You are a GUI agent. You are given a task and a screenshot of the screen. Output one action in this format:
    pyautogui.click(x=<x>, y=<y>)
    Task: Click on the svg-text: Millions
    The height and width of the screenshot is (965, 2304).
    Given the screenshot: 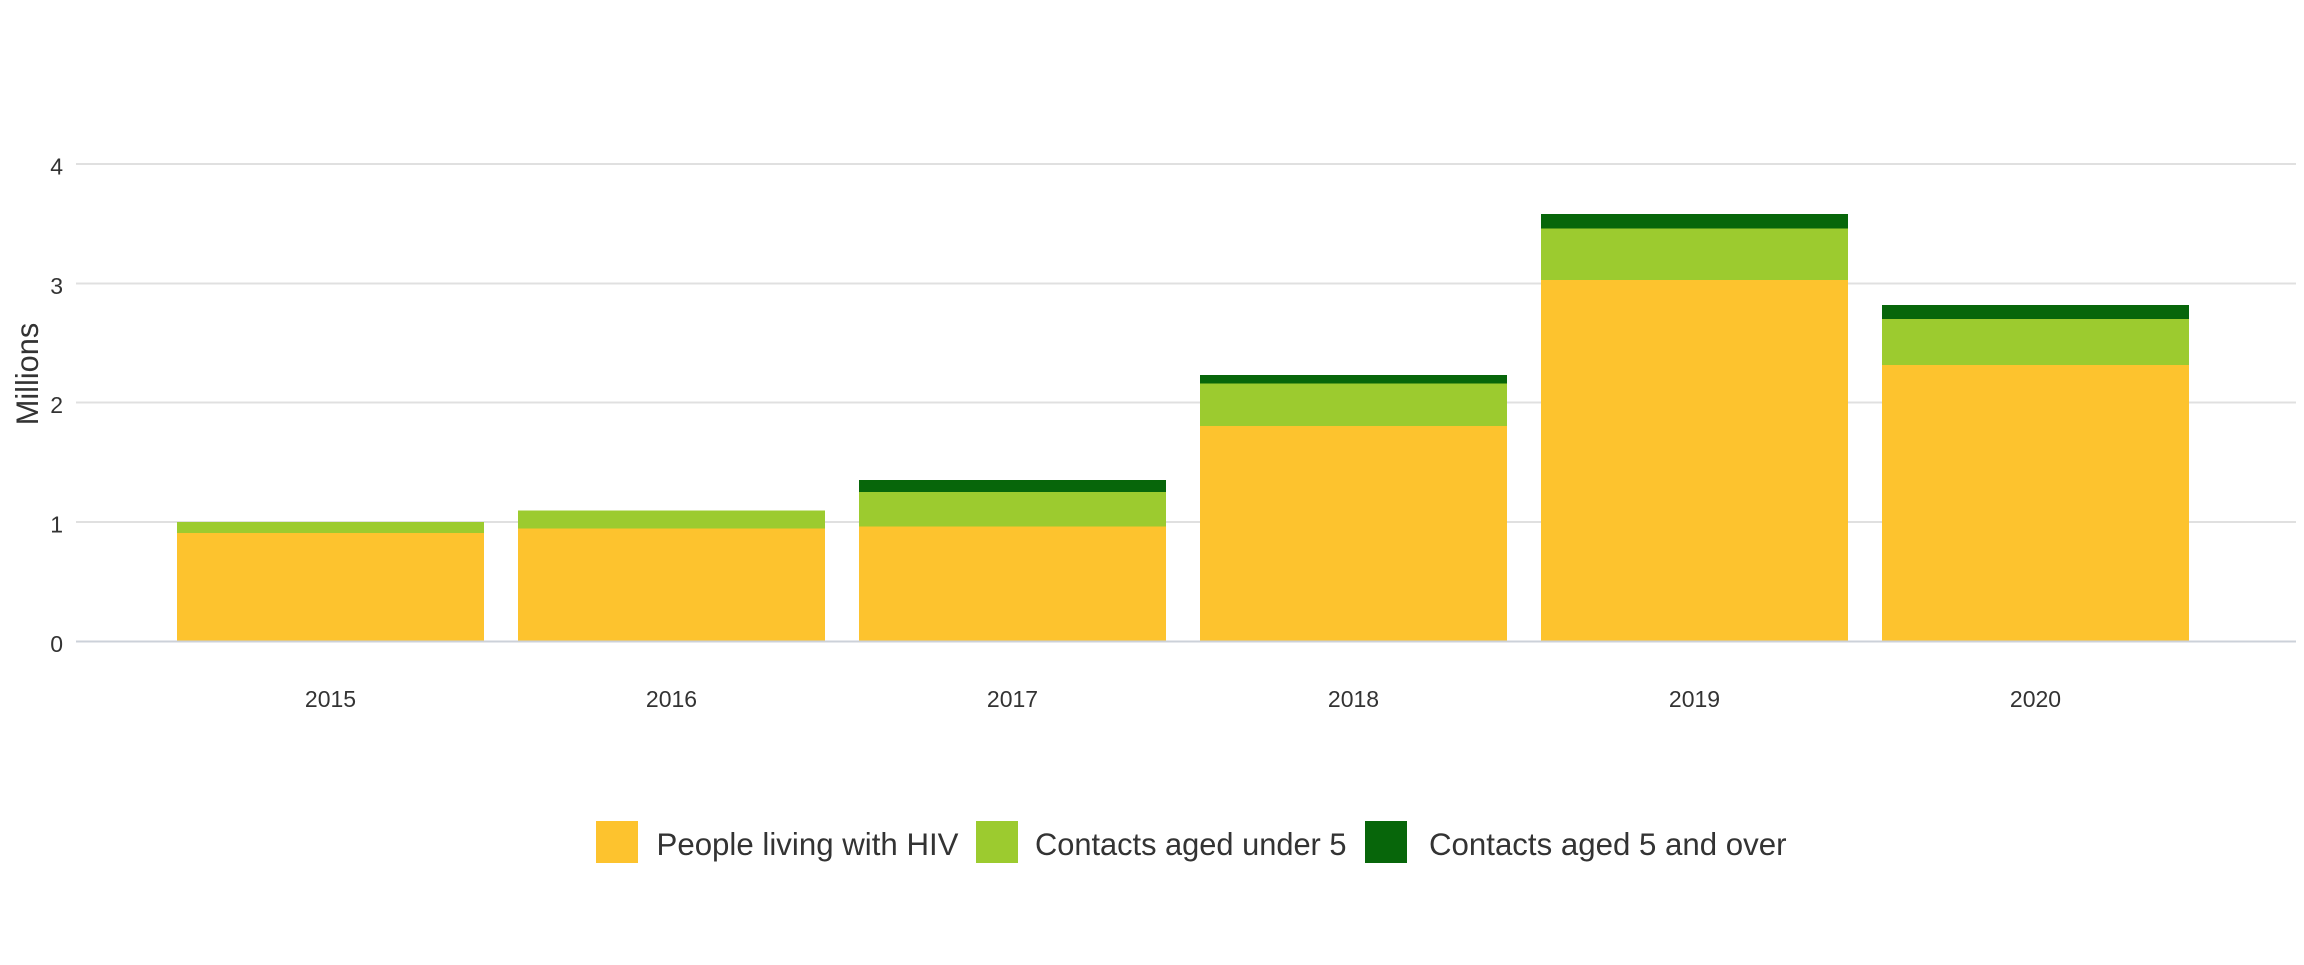 What is the action you would take?
    pyautogui.click(x=27, y=374)
    